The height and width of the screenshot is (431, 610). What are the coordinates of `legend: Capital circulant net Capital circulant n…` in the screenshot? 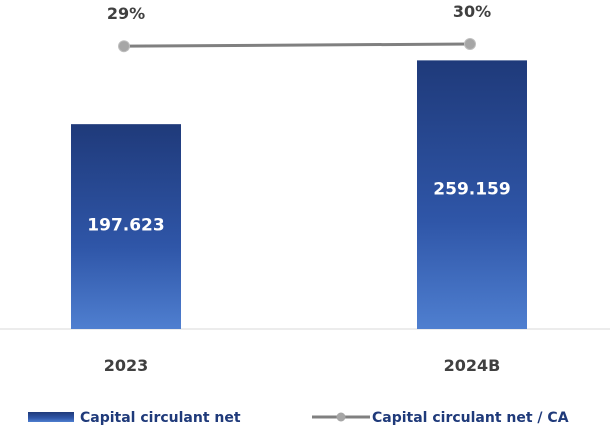 It's located at (298, 418).